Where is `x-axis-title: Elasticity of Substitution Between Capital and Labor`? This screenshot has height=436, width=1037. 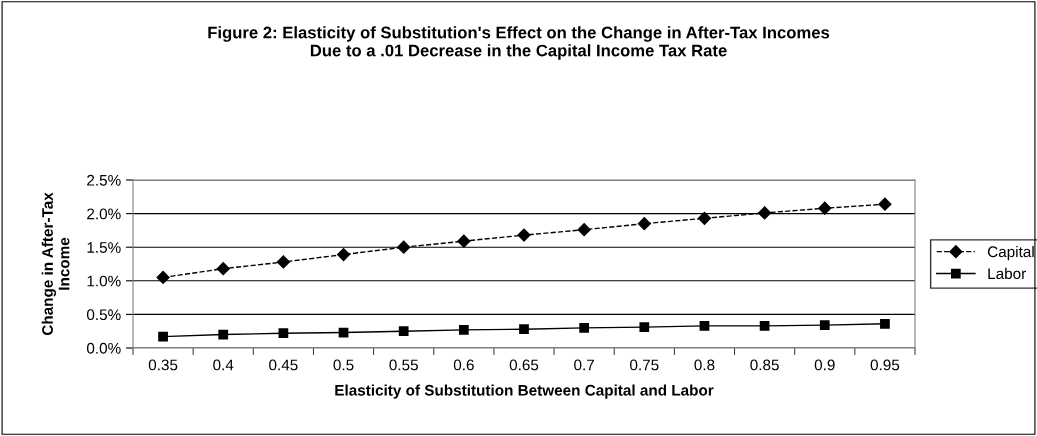 x-axis-title: Elasticity of Substitution Between Capital and Labor is located at coordinates (524, 391).